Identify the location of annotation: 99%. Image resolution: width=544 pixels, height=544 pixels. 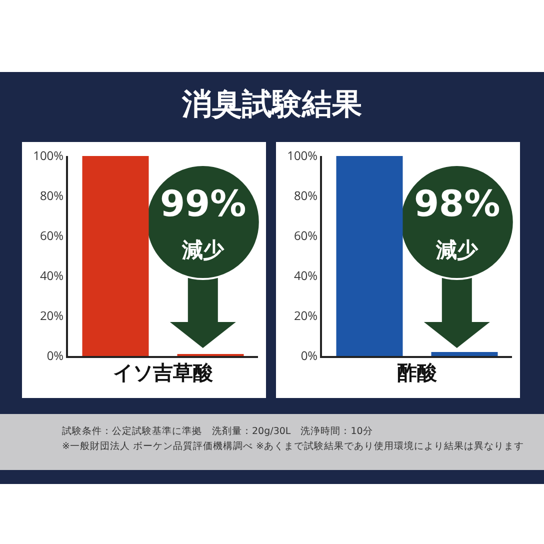
(203, 204).